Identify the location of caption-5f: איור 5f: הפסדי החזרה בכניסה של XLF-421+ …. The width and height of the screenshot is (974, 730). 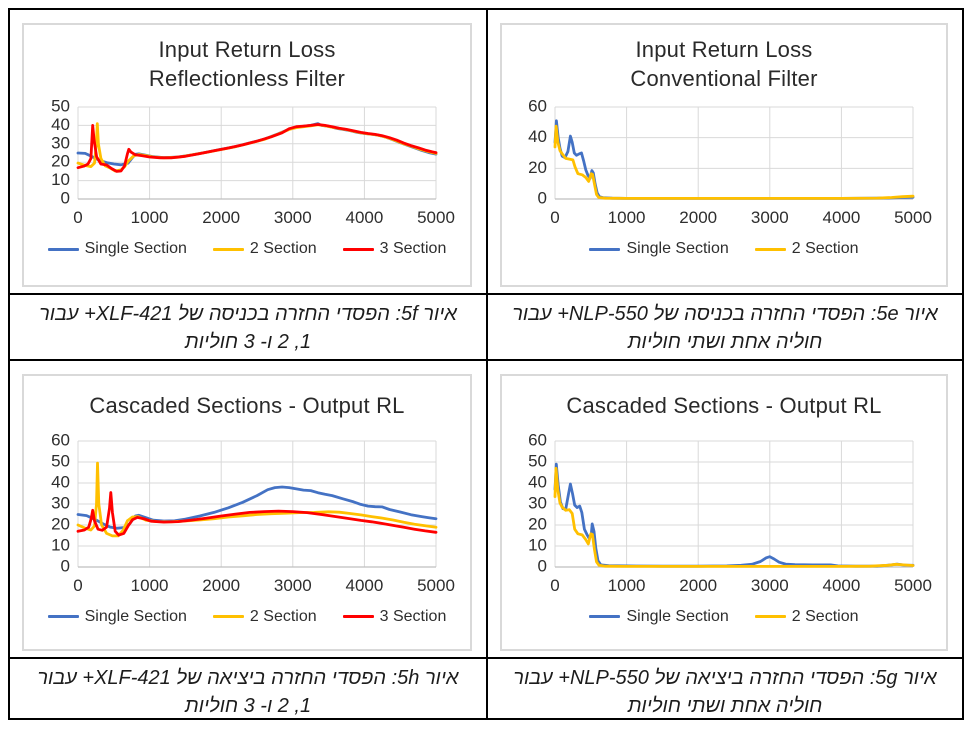
(248, 326).